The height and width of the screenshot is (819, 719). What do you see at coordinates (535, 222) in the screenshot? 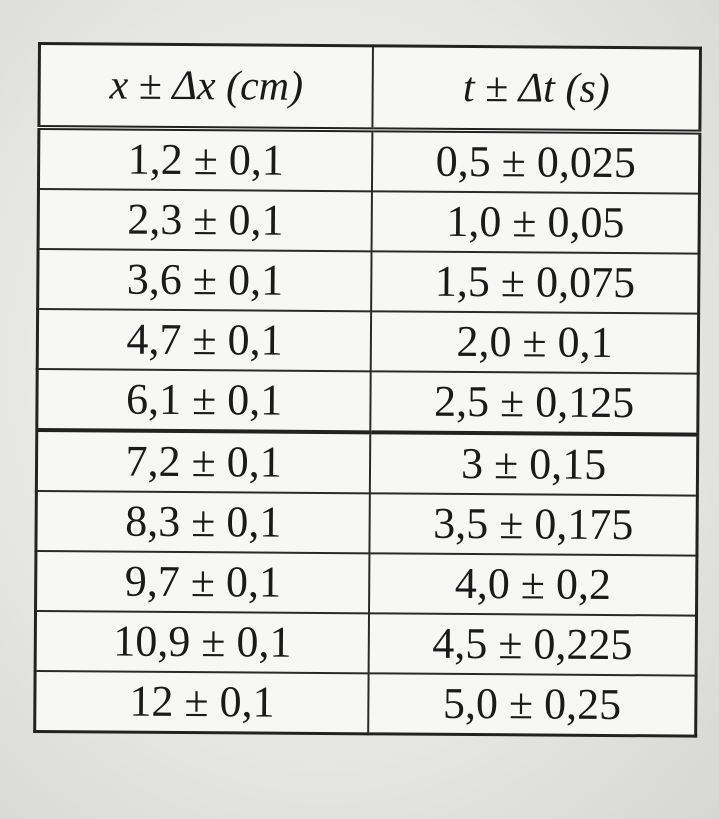
I see `cell-time: 1,0 ± 0,05` at bounding box center [535, 222].